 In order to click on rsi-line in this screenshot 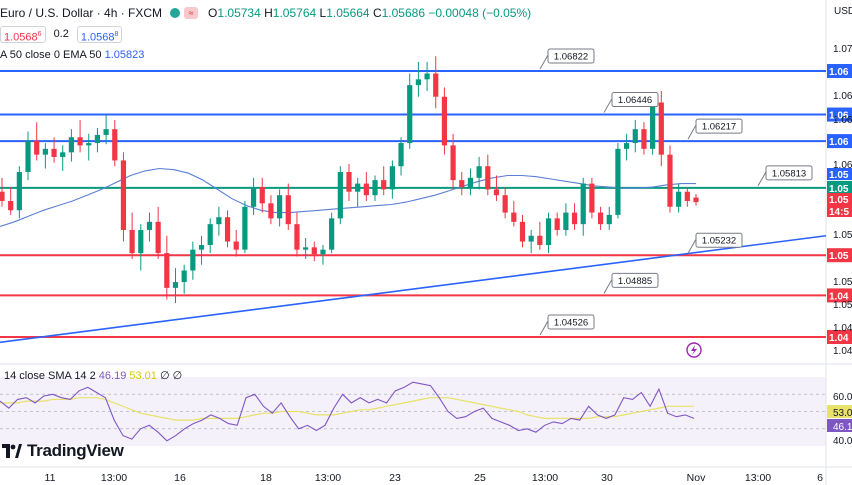, I will do `click(347, 411)`.